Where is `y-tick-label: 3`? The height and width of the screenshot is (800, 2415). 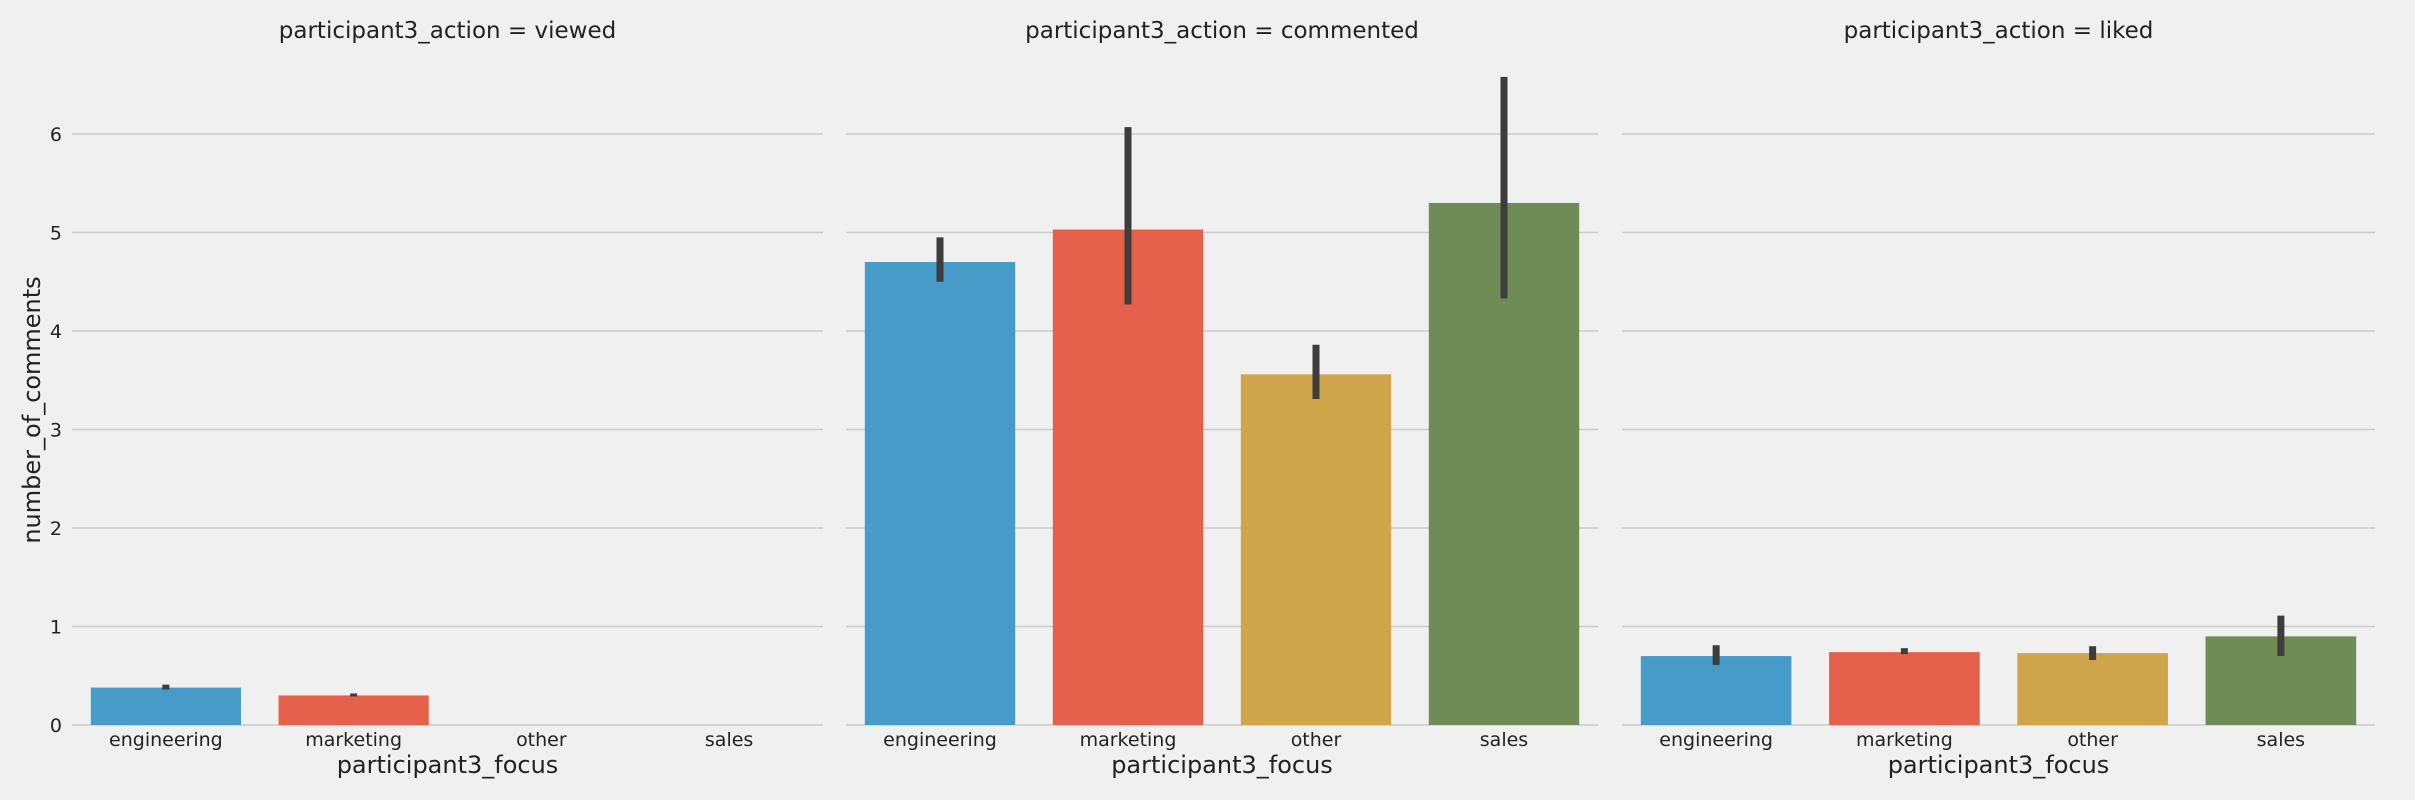 y-tick-label: 3 is located at coordinates (56, 431).